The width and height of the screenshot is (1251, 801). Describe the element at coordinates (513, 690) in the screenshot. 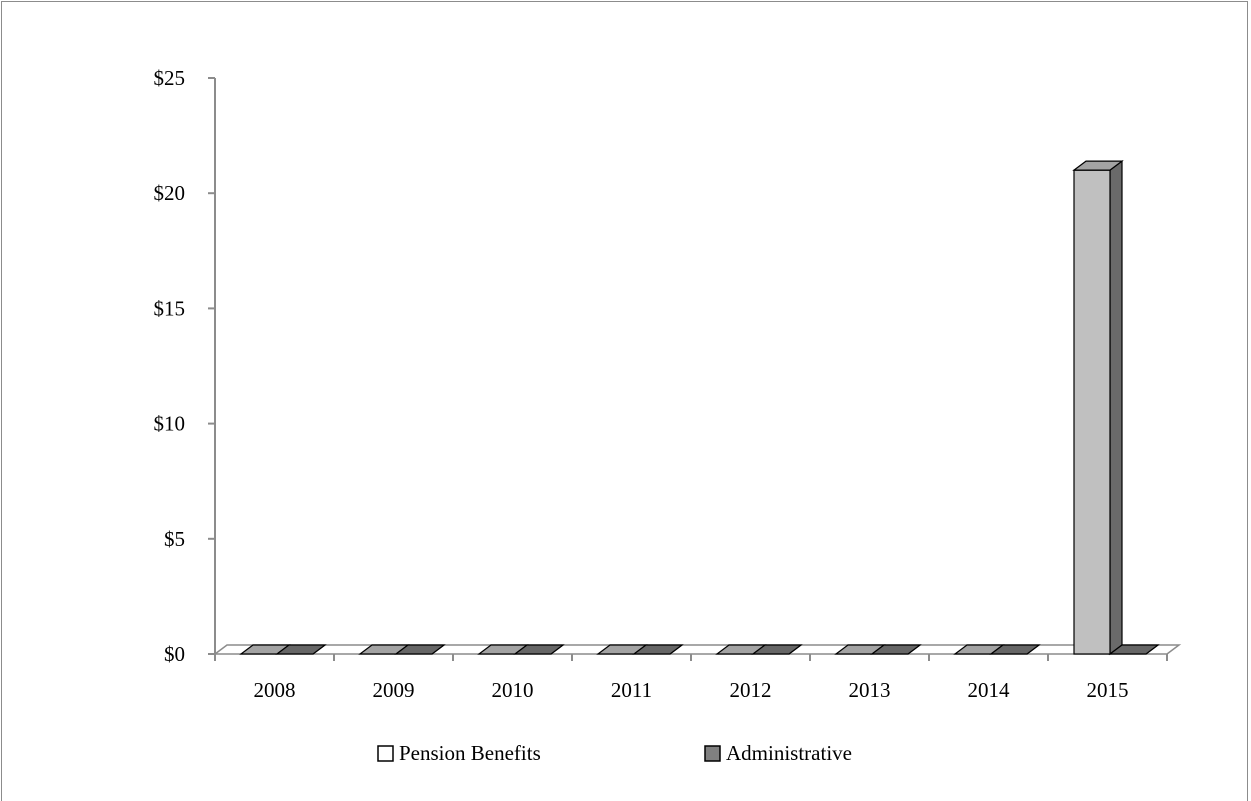

I see `x-tick-label: 2010` at that location.